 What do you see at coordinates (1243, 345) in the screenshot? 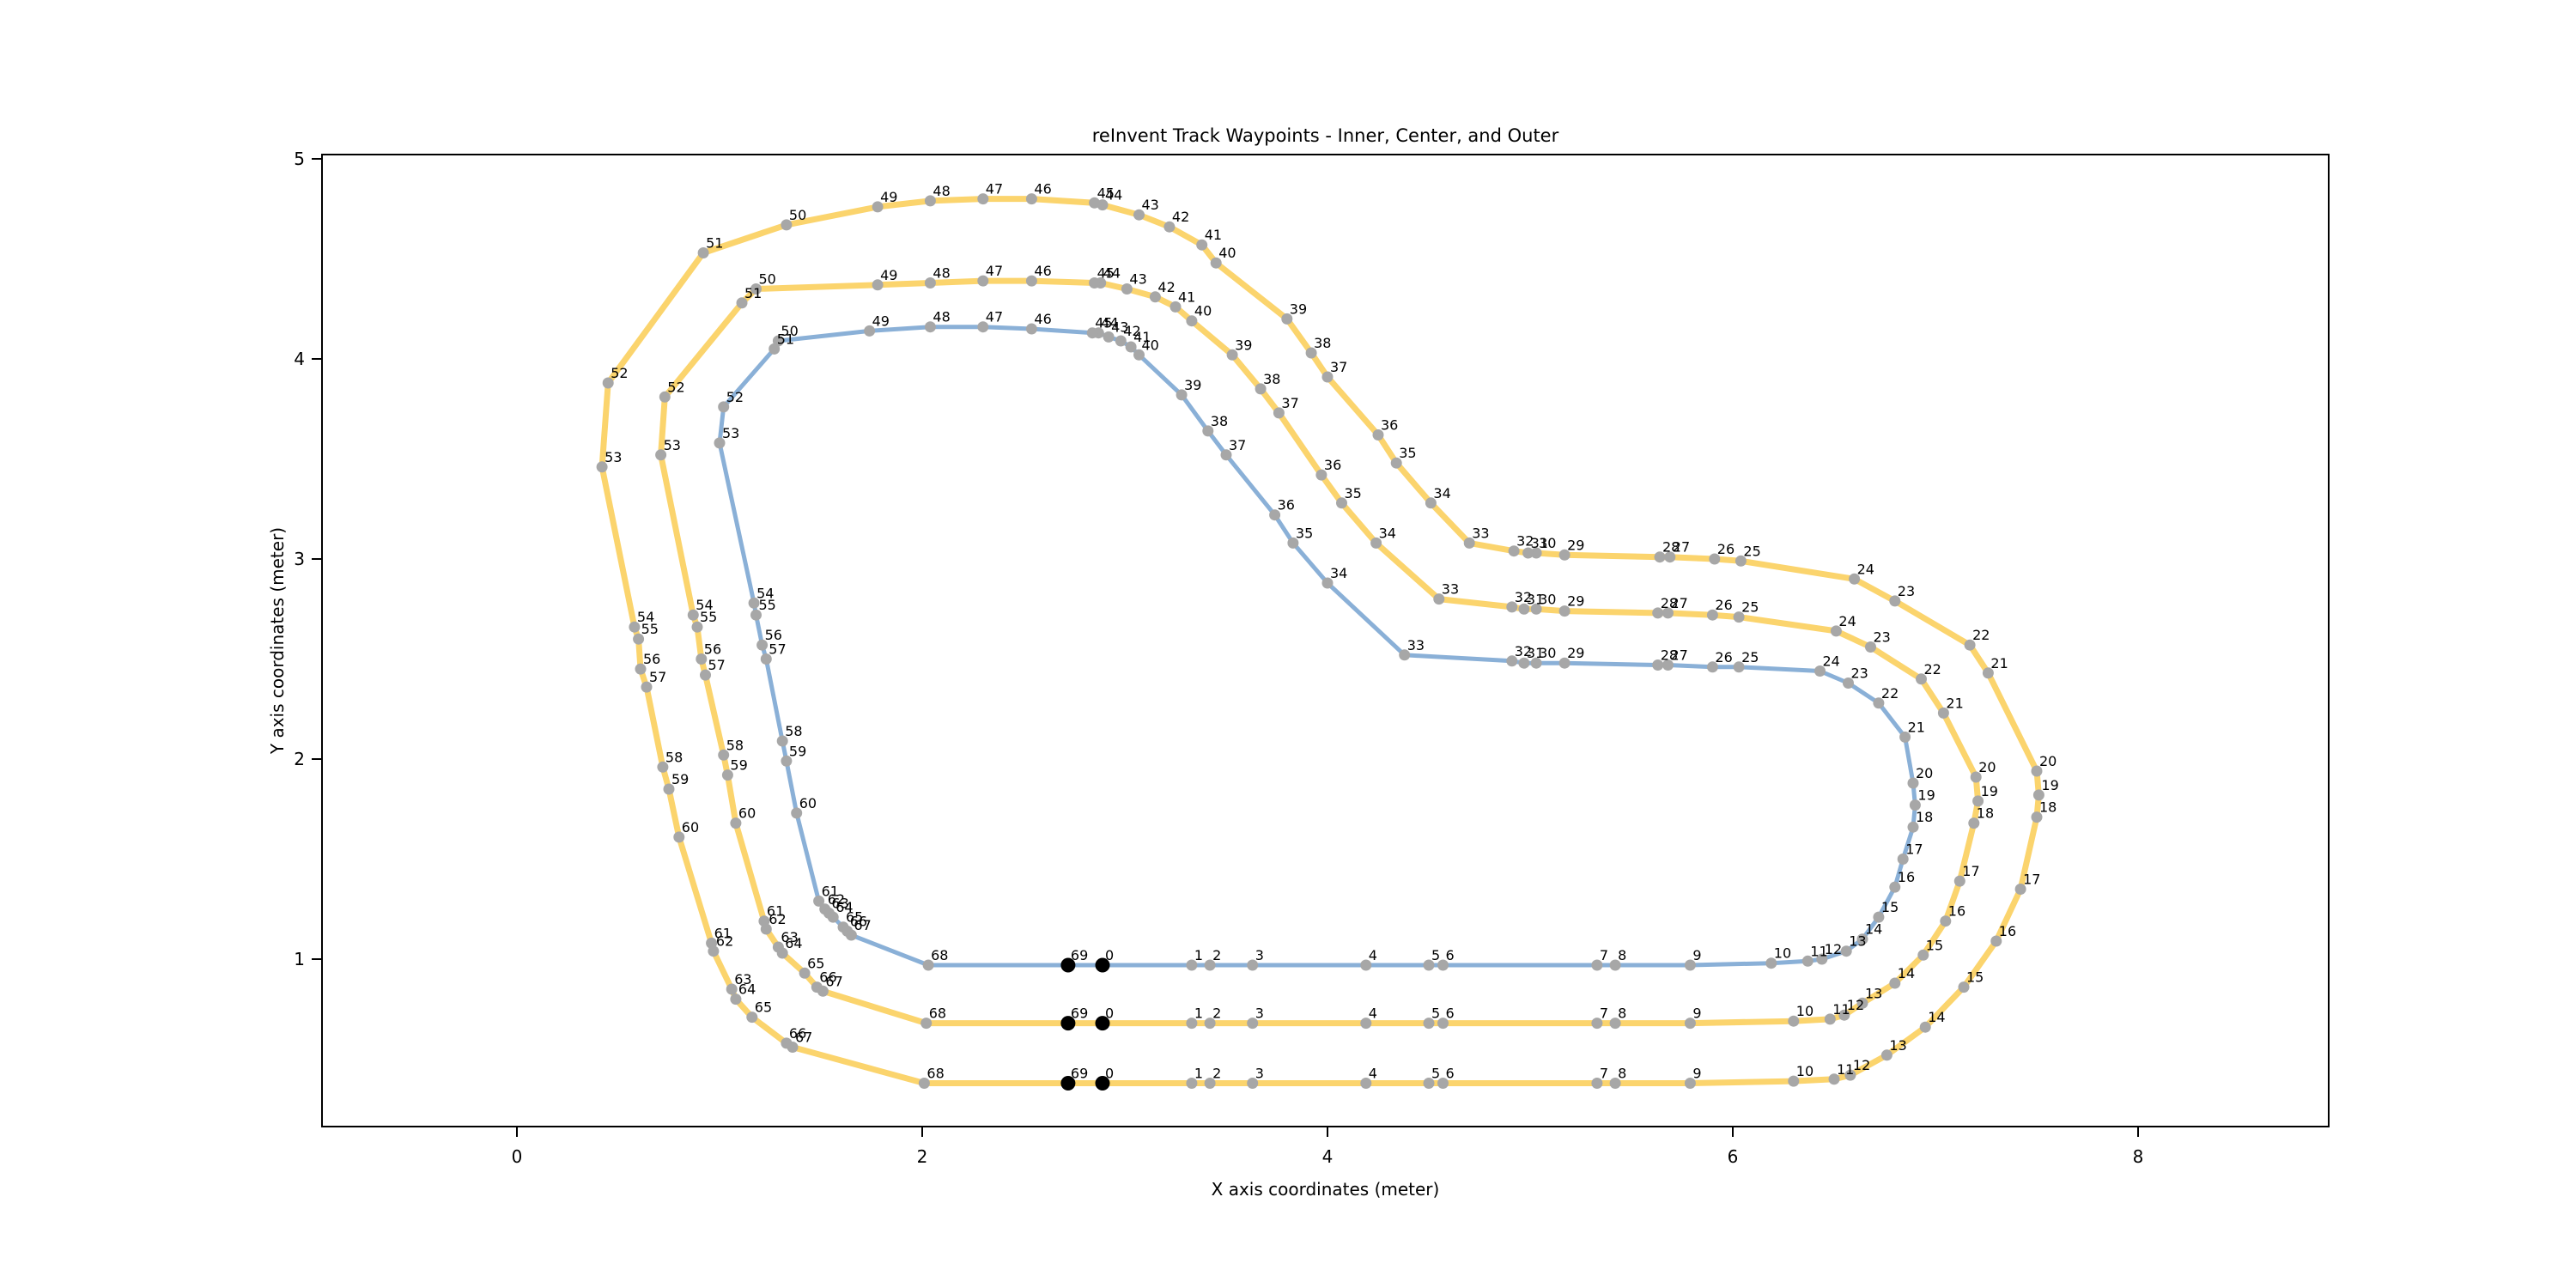
I see `center-waypoint-label: 39` at bounding box center [1243, 345].